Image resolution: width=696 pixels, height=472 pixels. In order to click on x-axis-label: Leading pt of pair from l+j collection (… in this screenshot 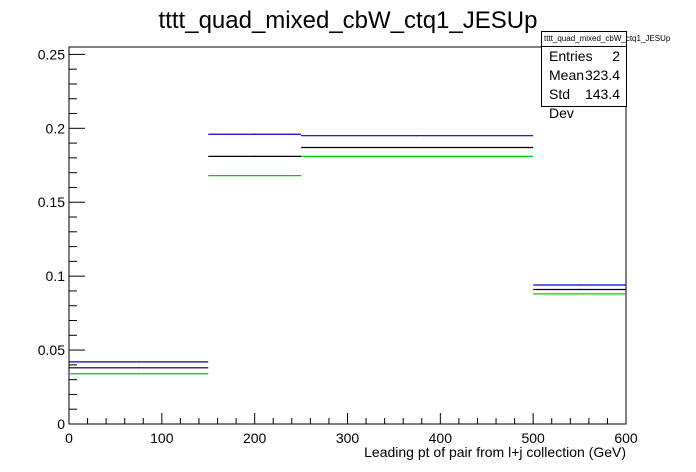, I will do `click(495, 452)`.